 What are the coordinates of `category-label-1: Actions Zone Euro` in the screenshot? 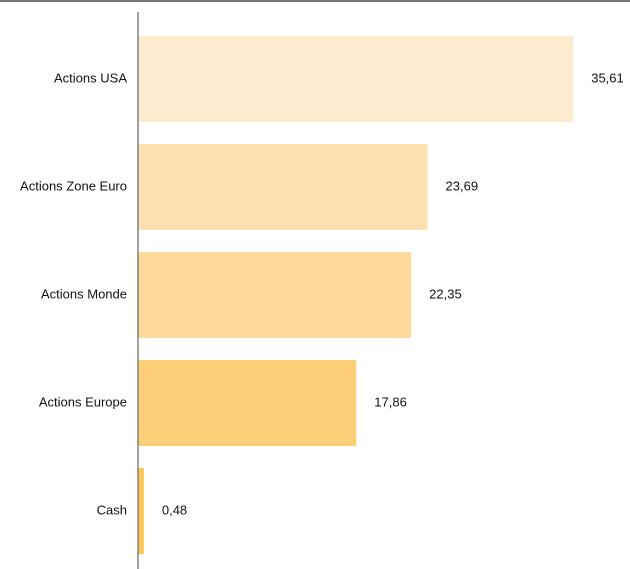 It's located at (73, 185).